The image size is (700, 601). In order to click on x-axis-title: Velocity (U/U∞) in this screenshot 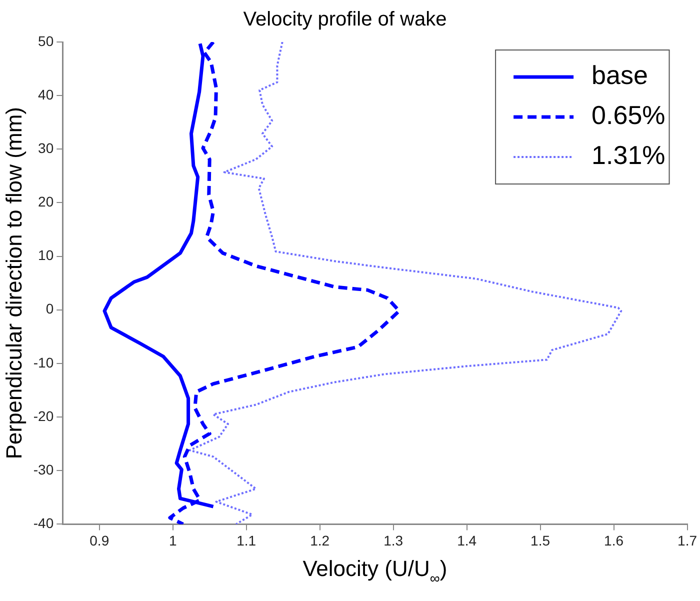, I will do `click(375, 571)`.